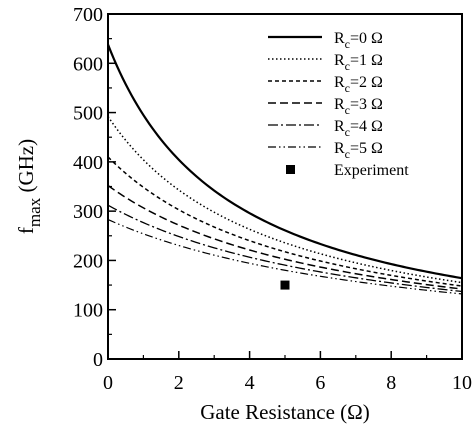 The height and width of the screenshot is (428, 474). What do you see at coordinates (358, 128) in the screenshot?
I see `legend-label-rc4: Rc=4 Ω` at bounding box center [358, 128].